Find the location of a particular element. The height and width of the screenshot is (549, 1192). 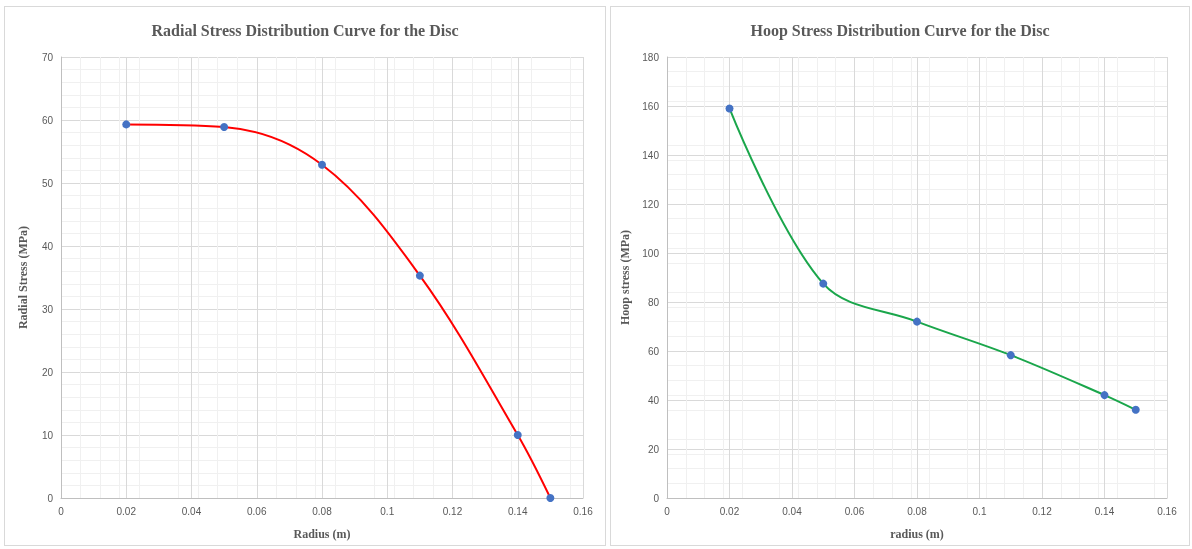

x-axis-title: Radius (m) is located at coordinates (322, 534).